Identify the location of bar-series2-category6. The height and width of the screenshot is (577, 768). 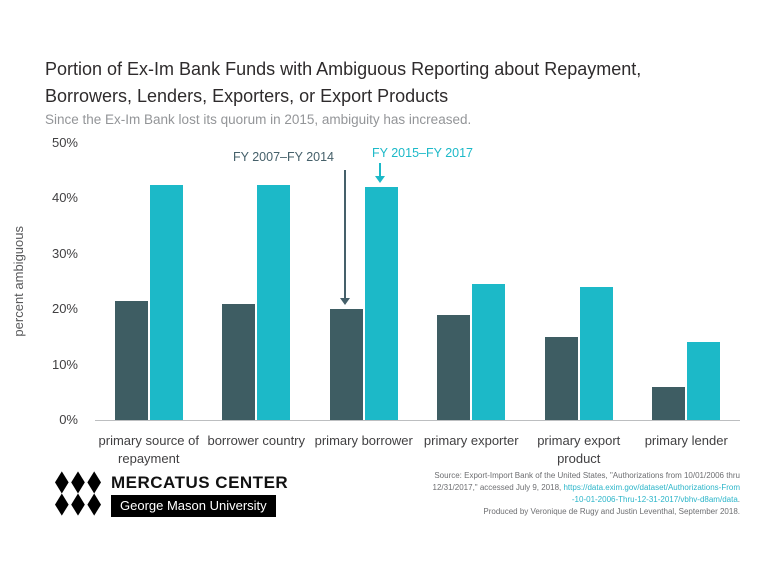
(704, 381).